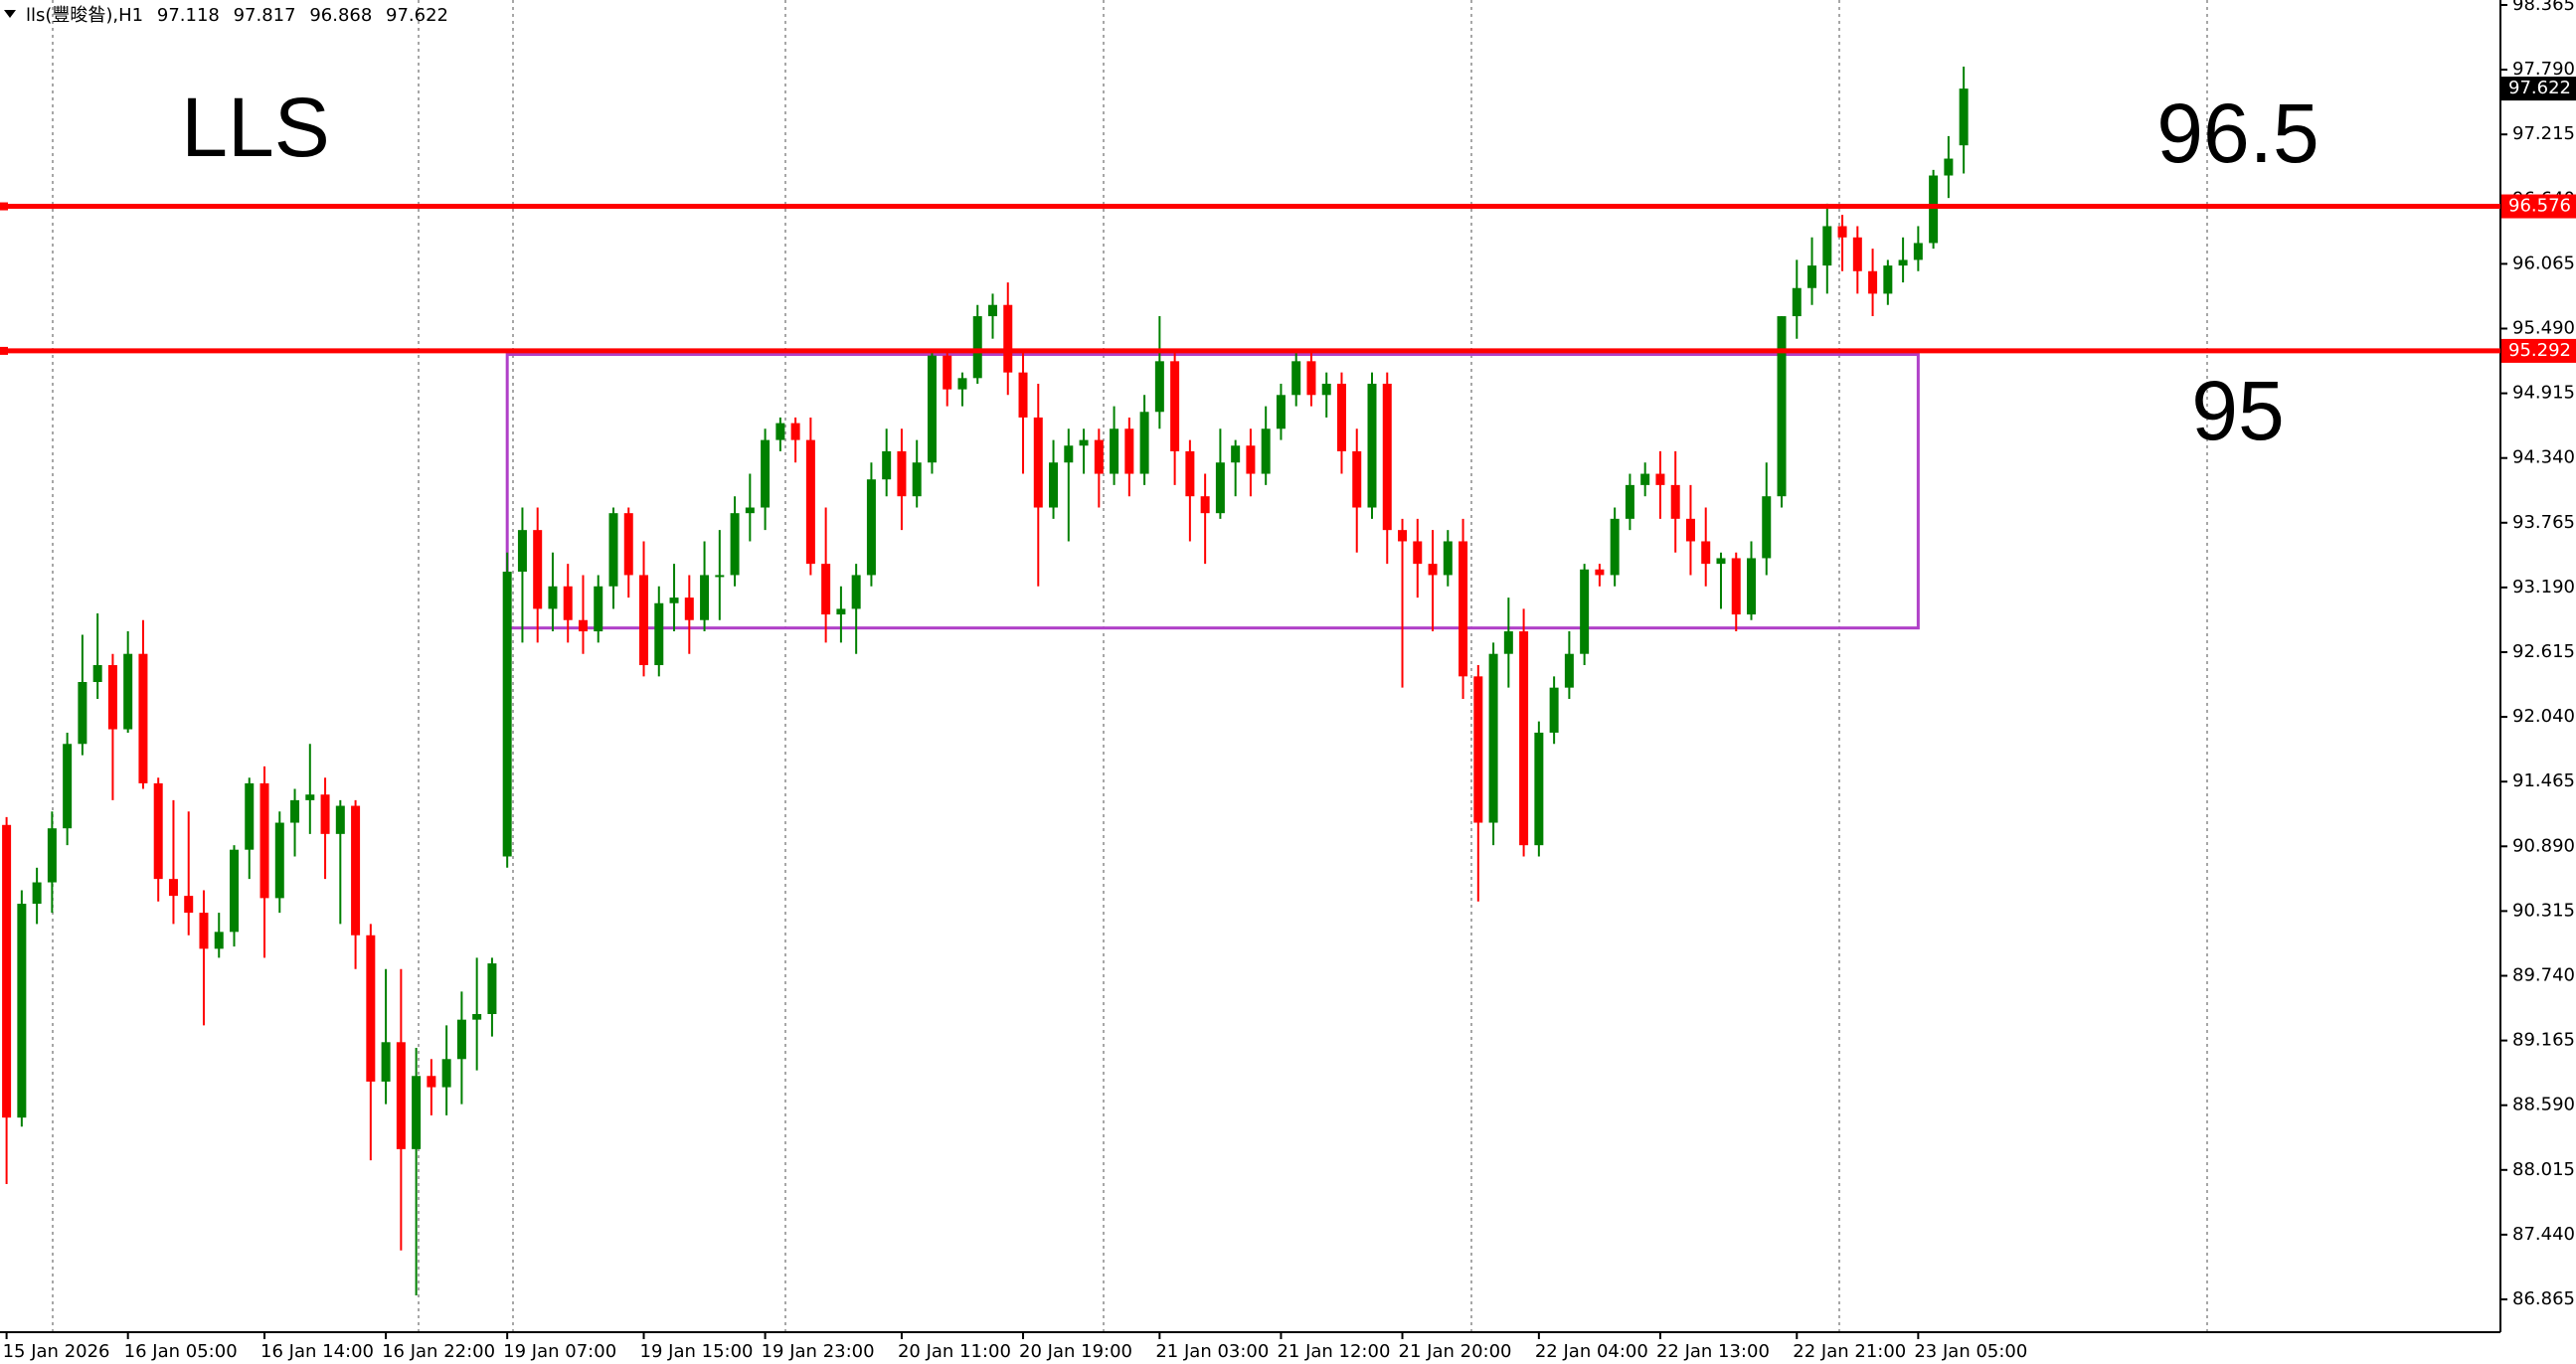 The width and height of the screenshot is (2576, 1364). What do you see at coordinates (2543, 328) in the screenshot?
I see `y-tick-label: 95.490` at bounding box center [2543, 328].